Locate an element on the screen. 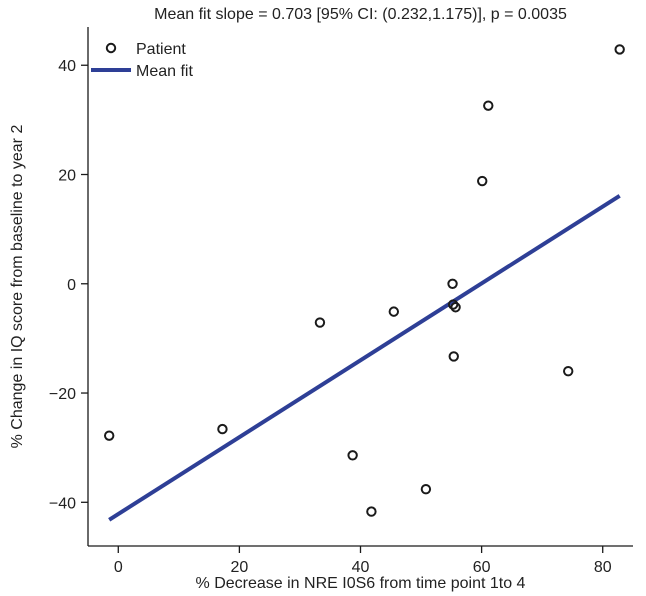 The width and height of the screenshot is (646, 596). x-tick-label: 0 is located at coordinates (118, 567).